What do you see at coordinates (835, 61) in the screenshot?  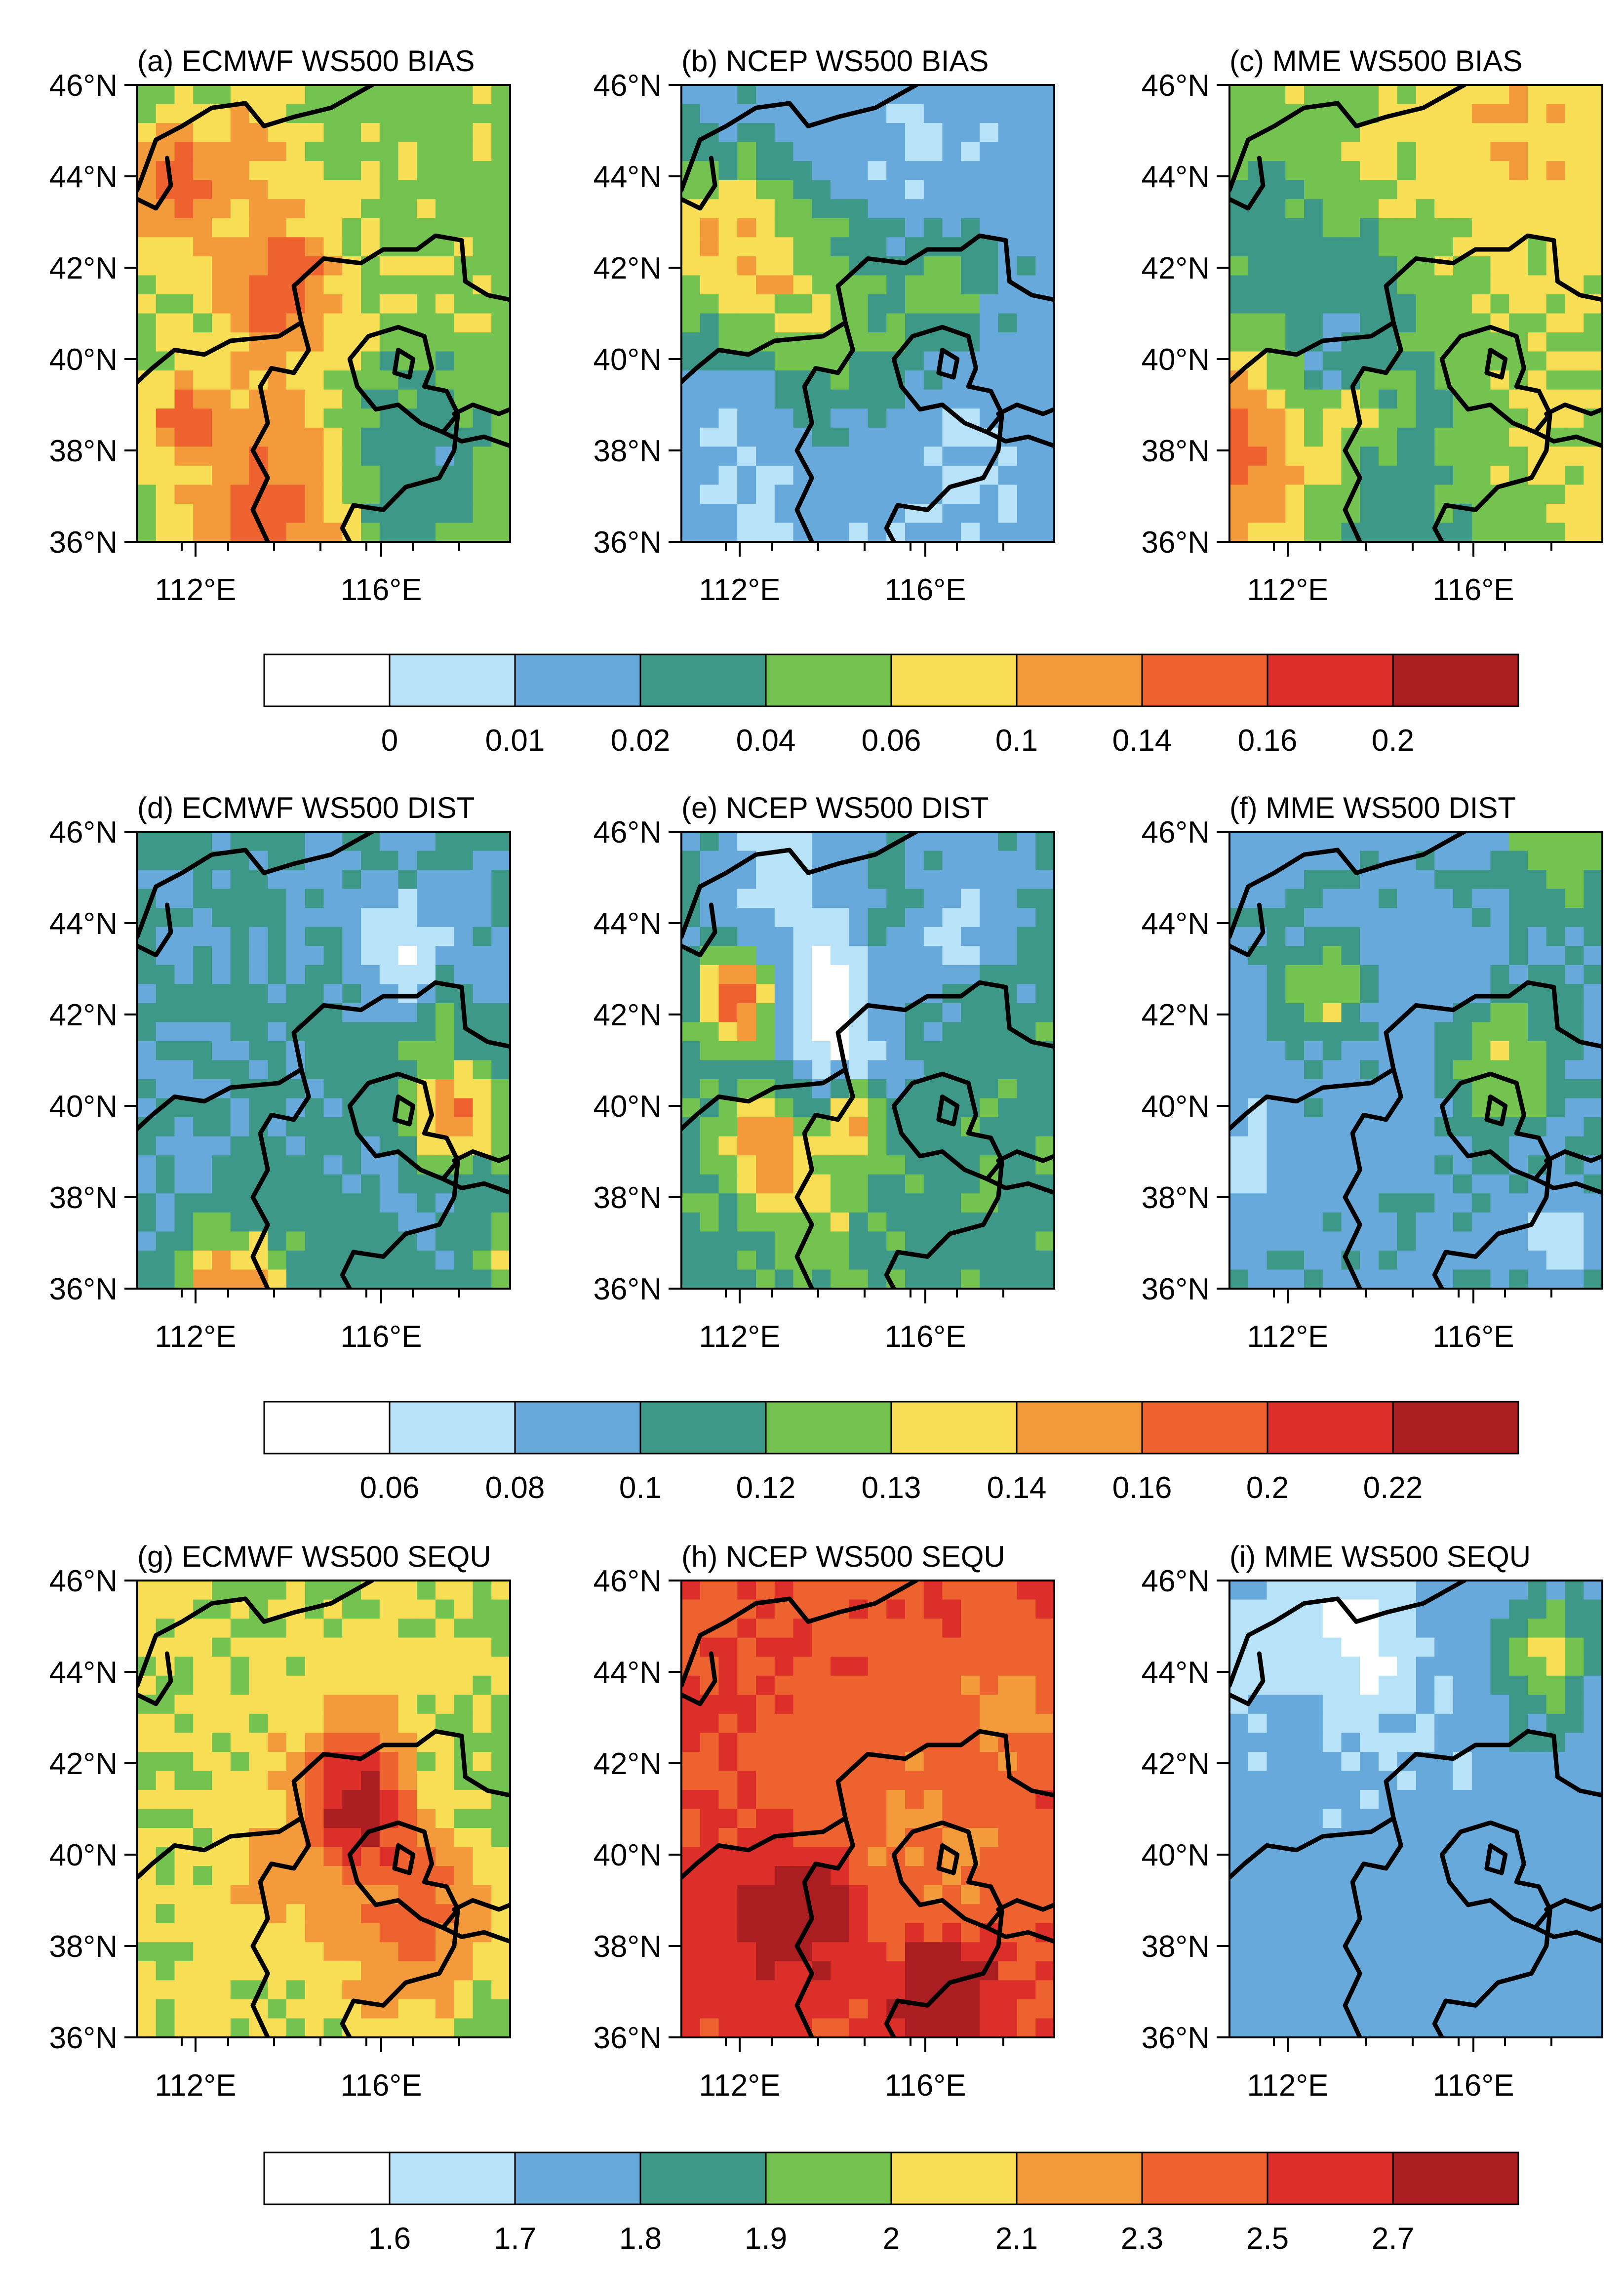 I see `panel-title: (b) NCEP WS500 BIAS` at bounding box center [835, 61].